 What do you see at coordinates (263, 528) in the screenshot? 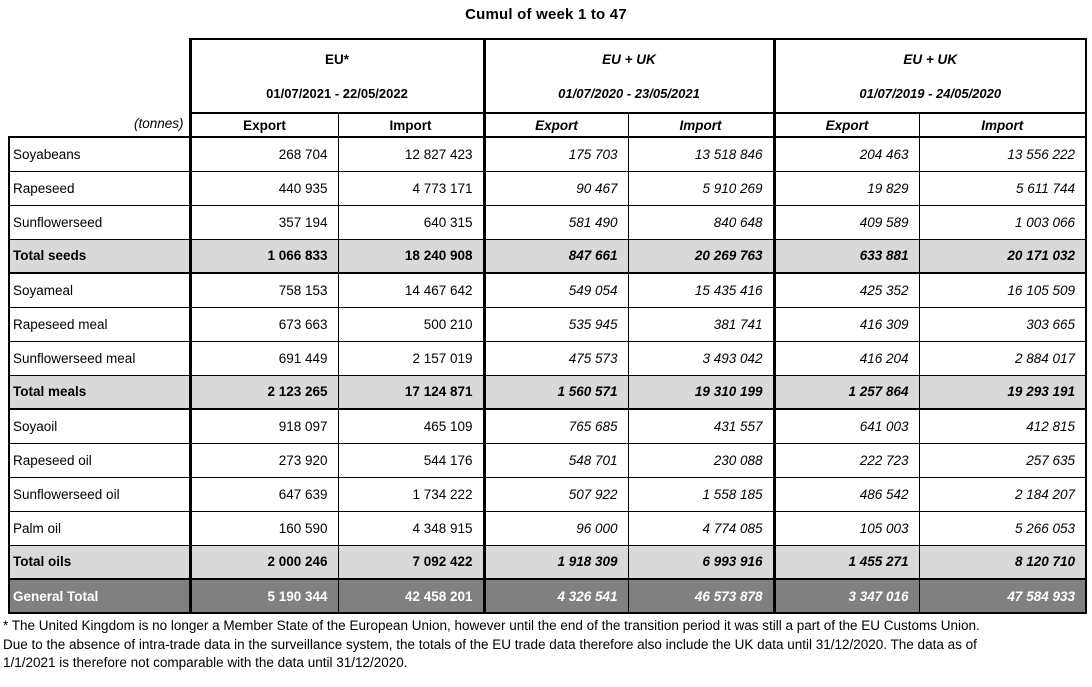
I see `value-cell: 160 590` at bounding box center [263, 528].